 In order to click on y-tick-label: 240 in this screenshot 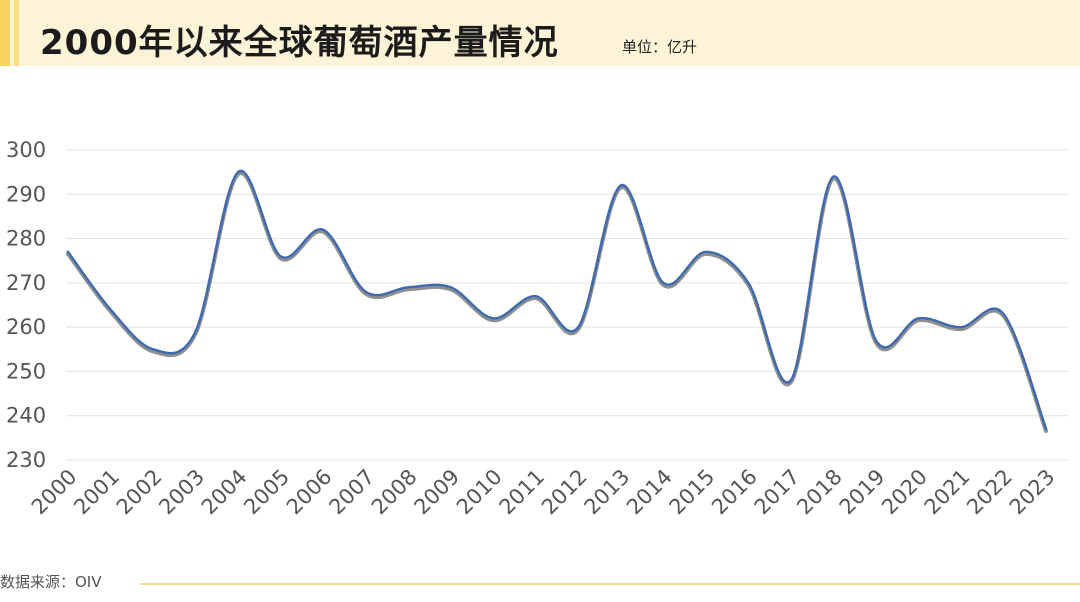, I will do `click(26, 416)`.